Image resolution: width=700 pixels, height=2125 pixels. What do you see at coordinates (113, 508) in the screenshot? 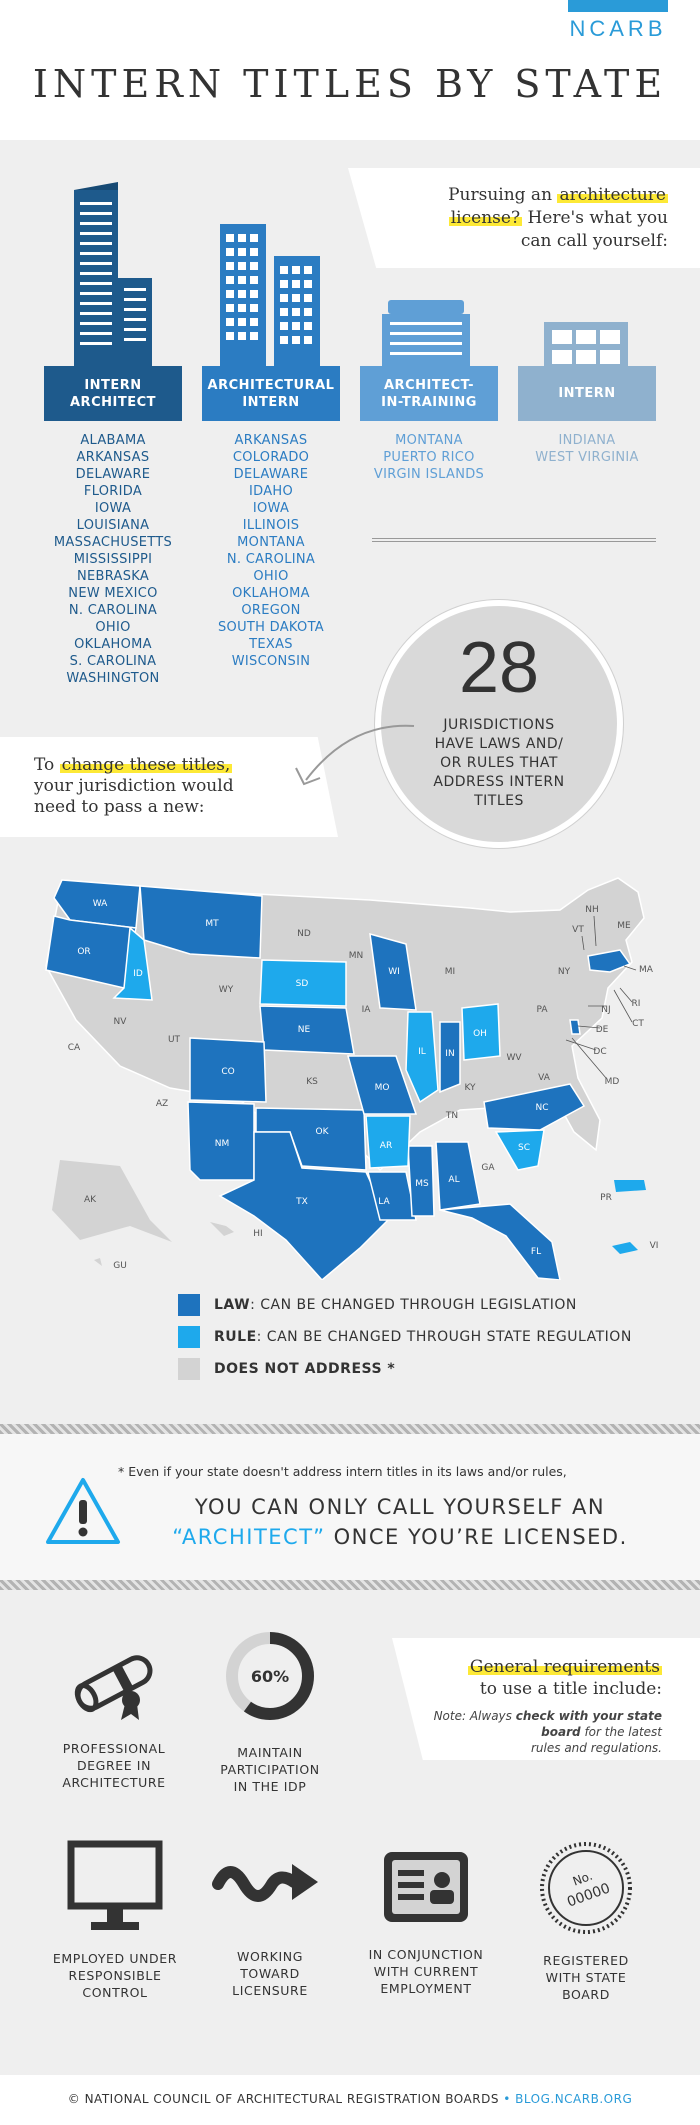
I see `state-item: IOWA` at bounding box center [113, 508].